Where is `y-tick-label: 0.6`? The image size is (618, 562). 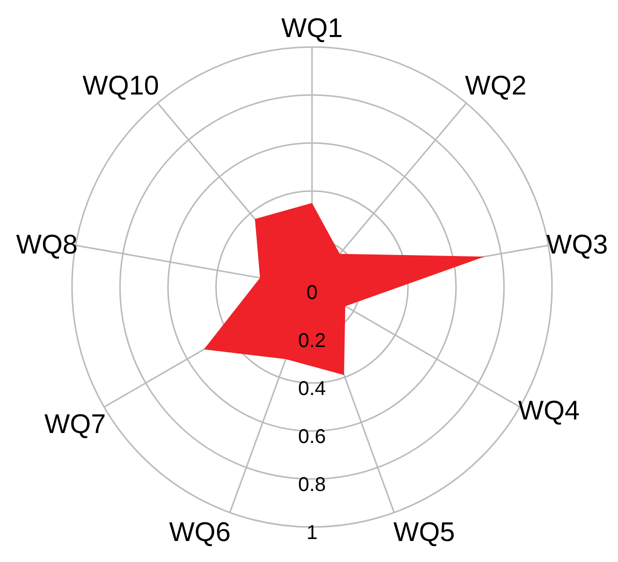
y-tick-label: 0.6 is located at coordinates (312, 437).